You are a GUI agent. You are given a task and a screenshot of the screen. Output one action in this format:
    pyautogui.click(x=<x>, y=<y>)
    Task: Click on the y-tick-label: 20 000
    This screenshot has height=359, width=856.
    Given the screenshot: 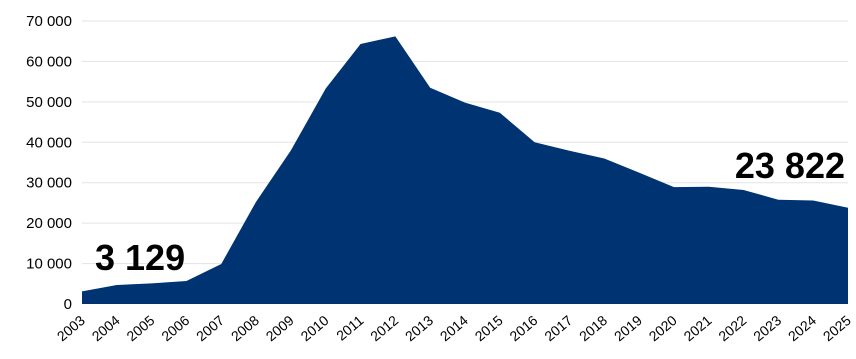 What is the action you would take?
    pyautogui.click(x=49, y=223)
    